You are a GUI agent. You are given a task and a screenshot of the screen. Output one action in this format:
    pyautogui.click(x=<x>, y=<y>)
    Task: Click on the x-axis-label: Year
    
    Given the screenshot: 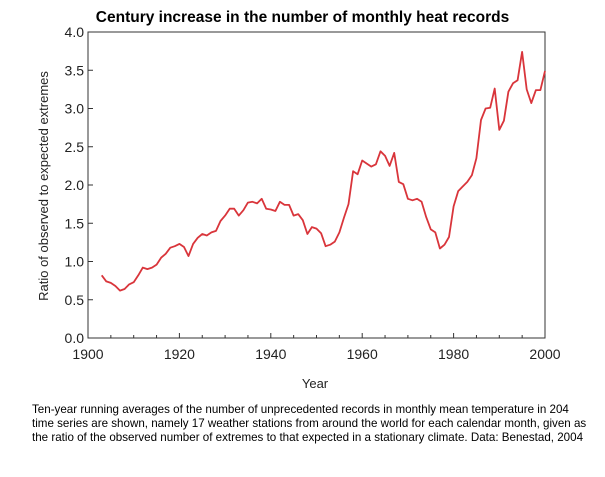 What is the action you would take?
    pyautogui.click(x=315, y=383)
    